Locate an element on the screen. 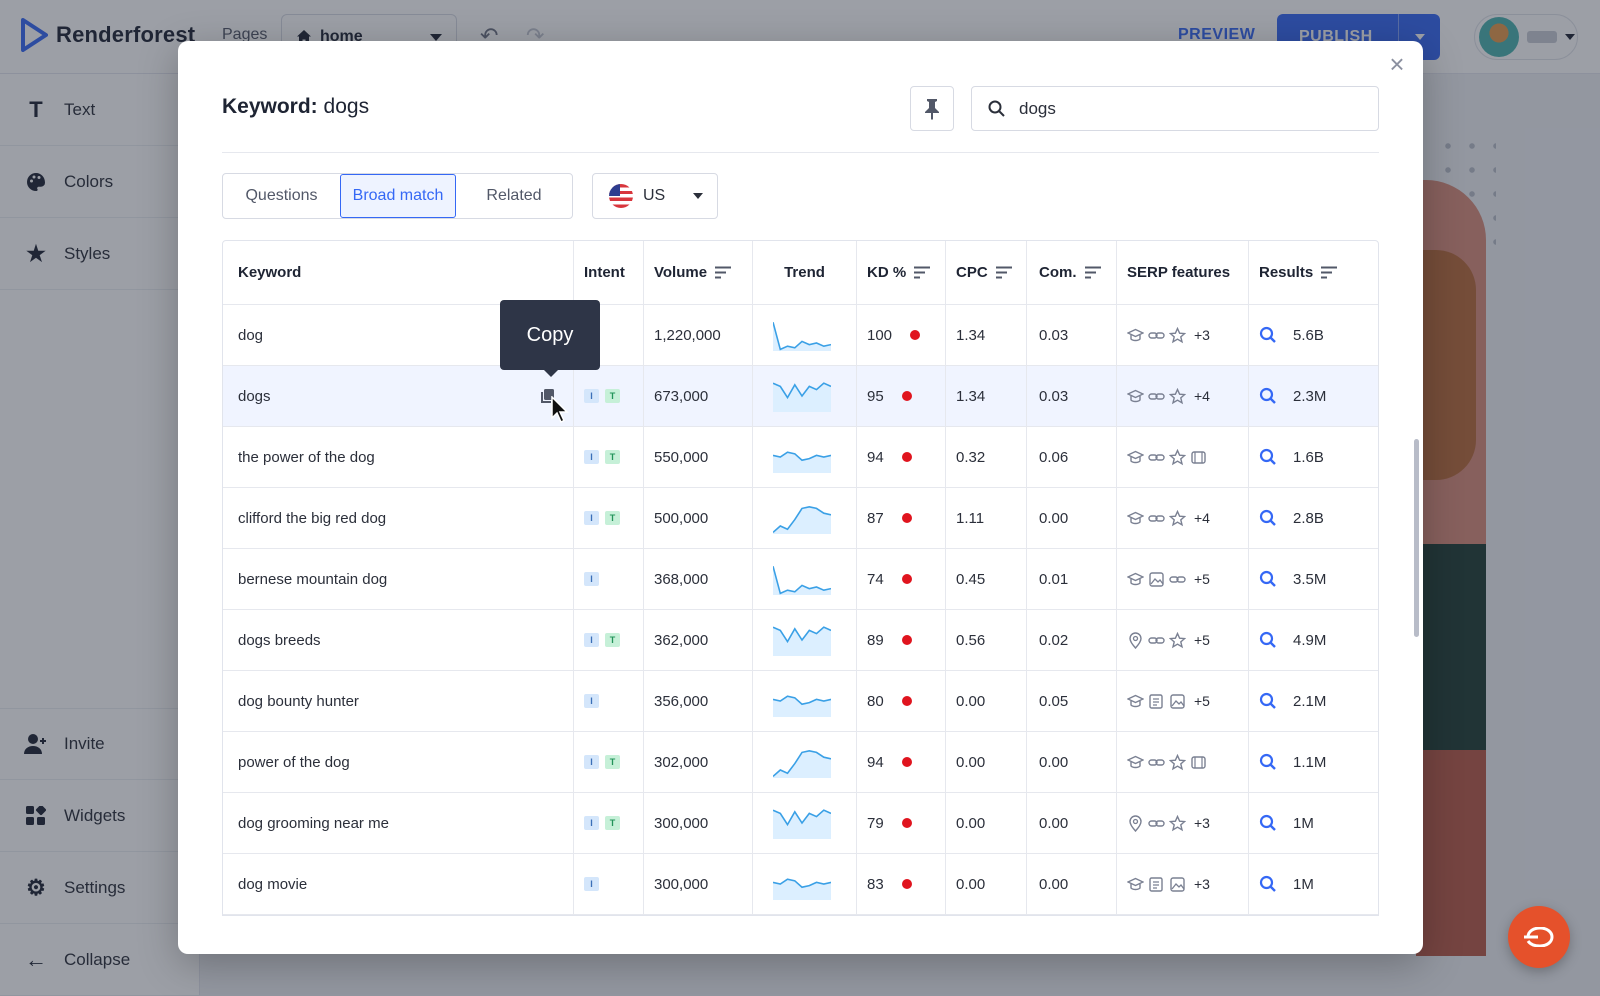 The image size is (1600, 996). keyword-cell: clifford the big red dog is located at coordinates (398, 518).